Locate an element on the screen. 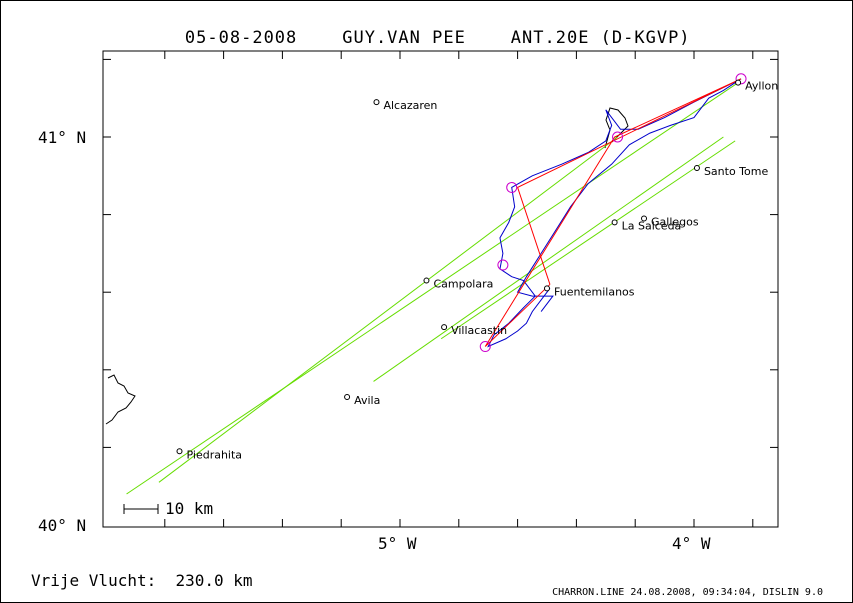 This screenshot has width=853, height=603. outline-top is located at coordinates (616, 128).